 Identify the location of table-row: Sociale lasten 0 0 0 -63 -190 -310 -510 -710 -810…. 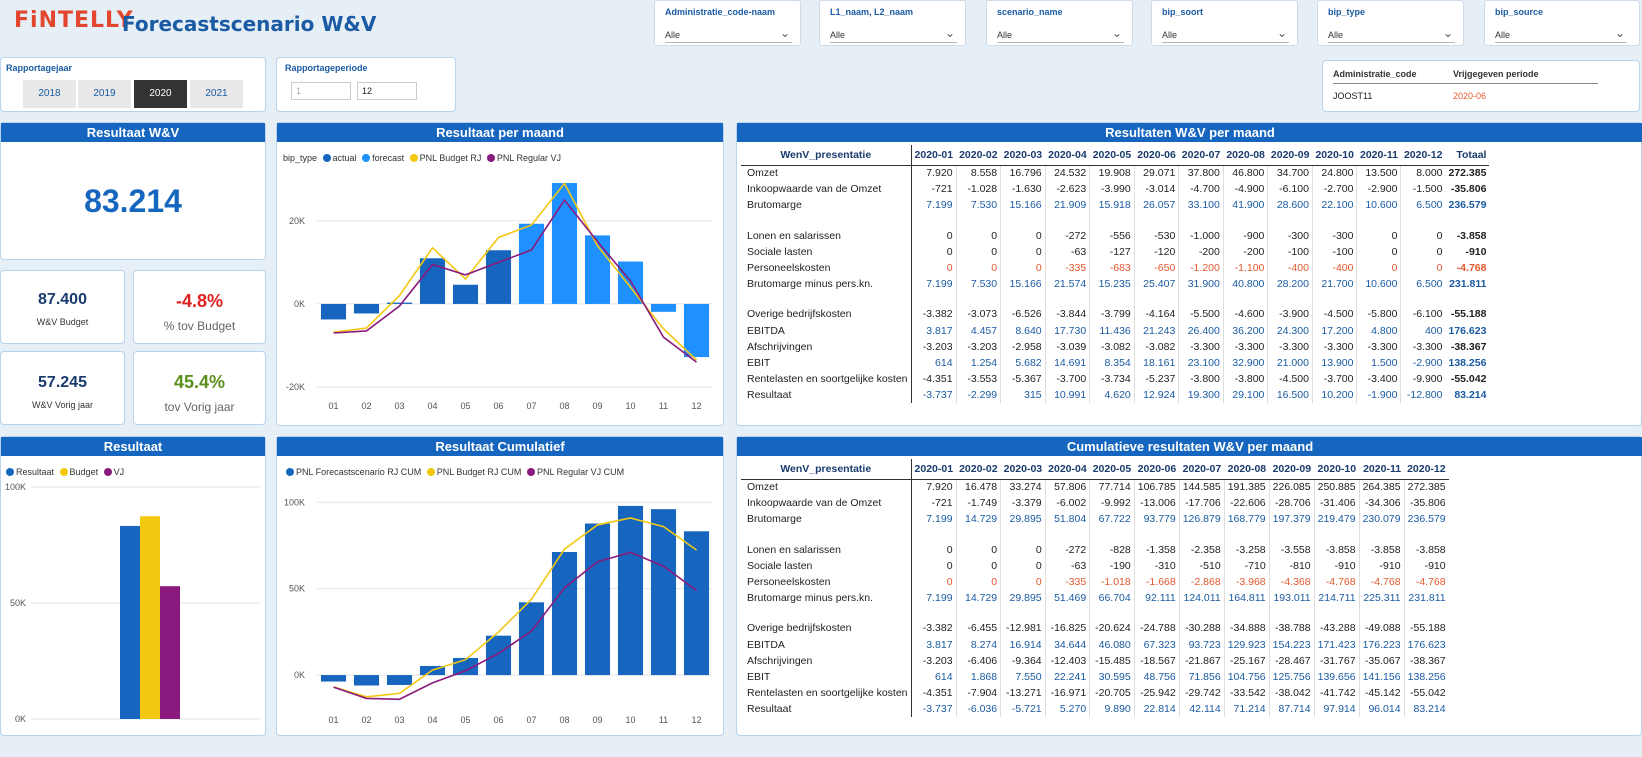
(1095, 565).